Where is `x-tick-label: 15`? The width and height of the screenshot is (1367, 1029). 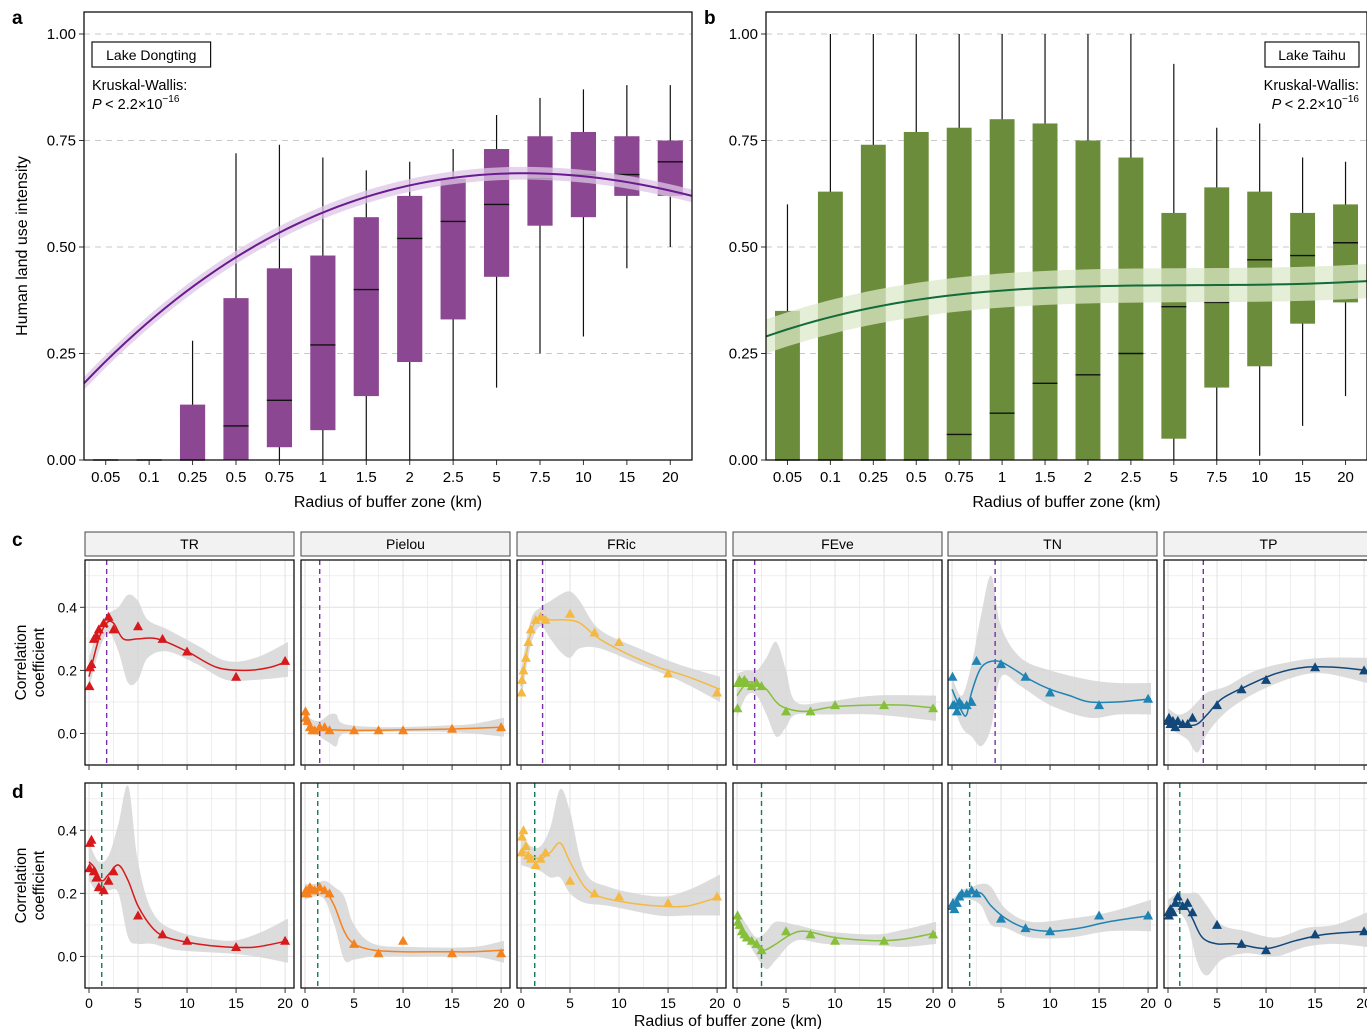
x-tick-label: 15 is located at coordinates (236, 1003).